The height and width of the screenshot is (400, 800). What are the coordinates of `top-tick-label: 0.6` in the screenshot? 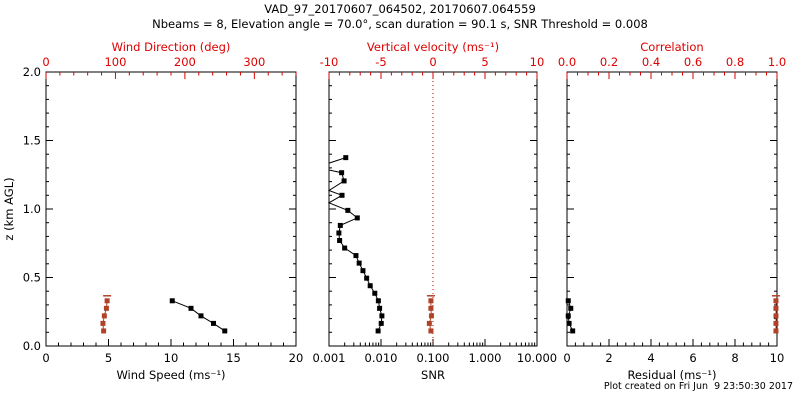 It's located at (693, 62).